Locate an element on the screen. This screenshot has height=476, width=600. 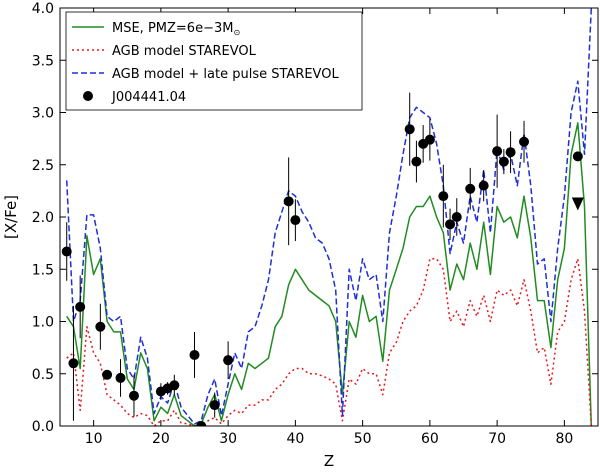
y-tick-label: 4.0 is located at coordinates (43, 9).